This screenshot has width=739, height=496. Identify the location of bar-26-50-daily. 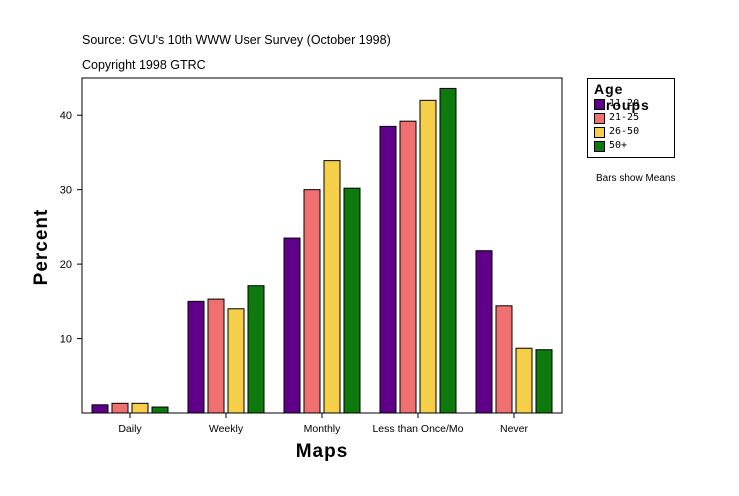
(140, 408).